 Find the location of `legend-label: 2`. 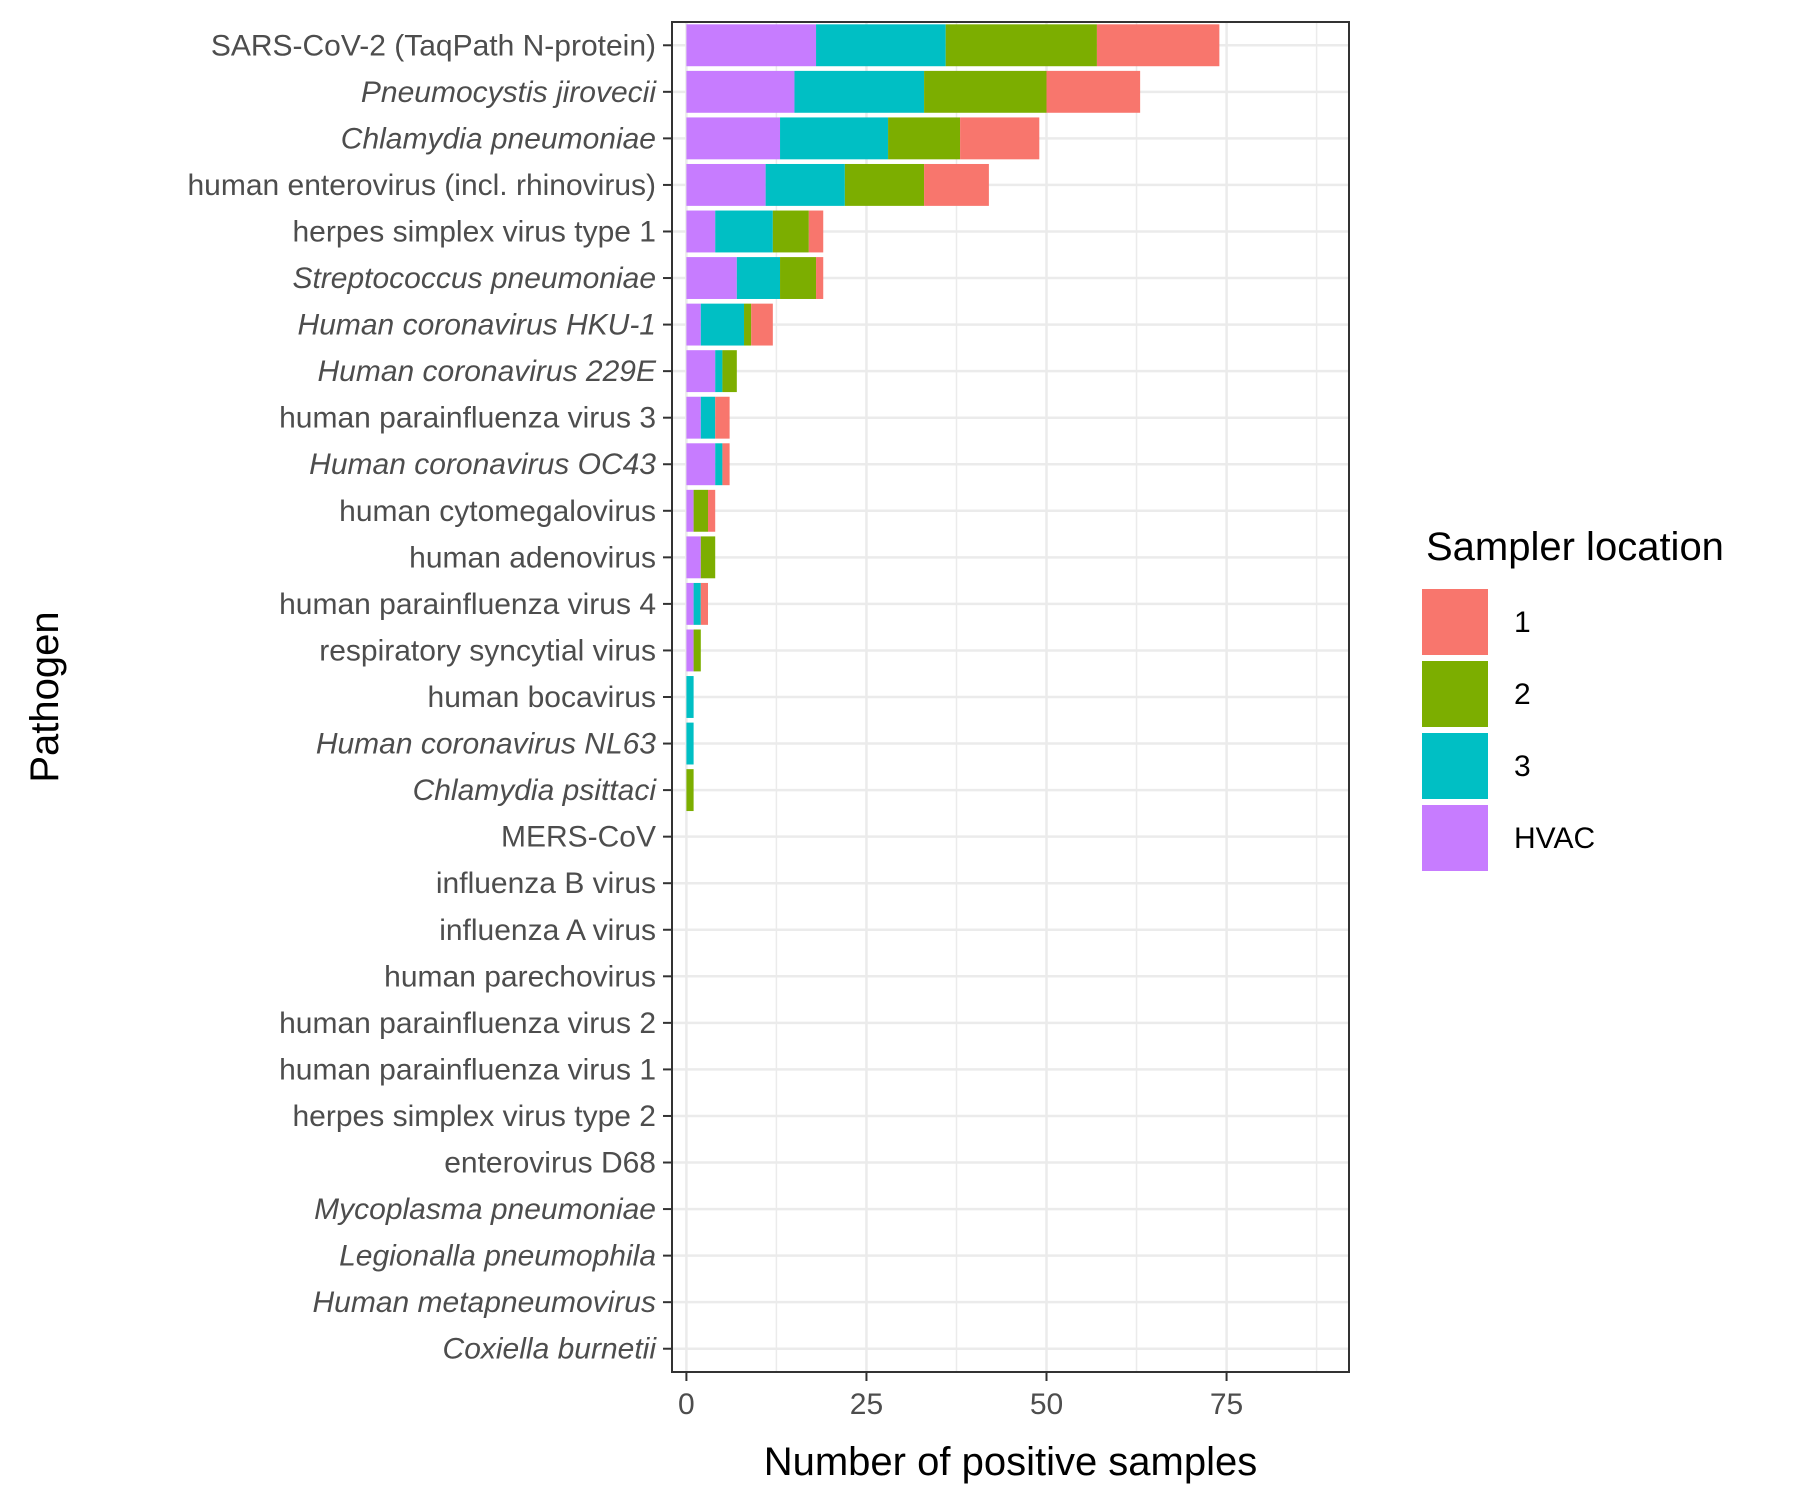

legend-label: 2 is located at coordinates (1522, 694).